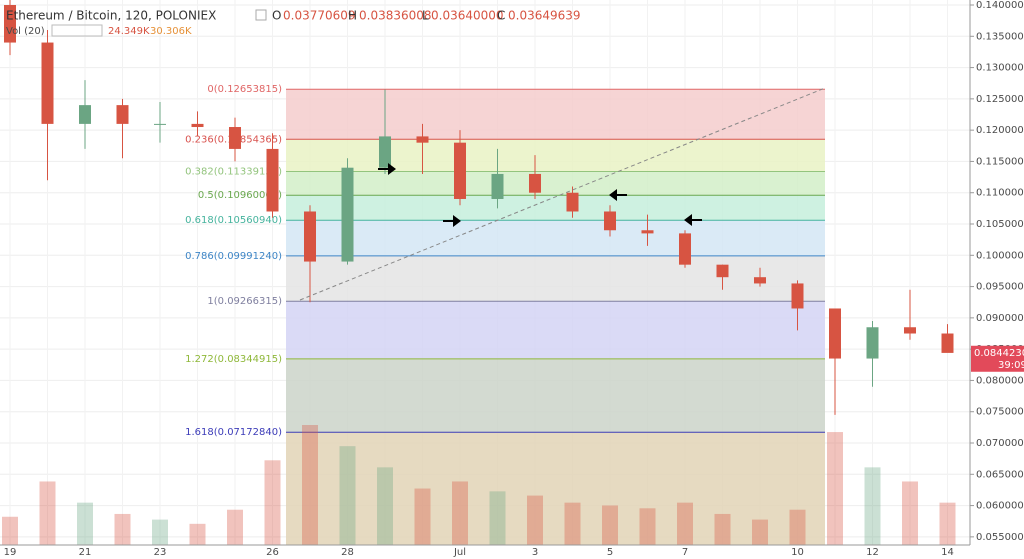 The width and height of the screenshot is (1024, 559). What do you see at coordinates (233, 256) in the screenshot?
I see `fib-label: 0.786(0.09991240)` at bounding box center [233, 256].